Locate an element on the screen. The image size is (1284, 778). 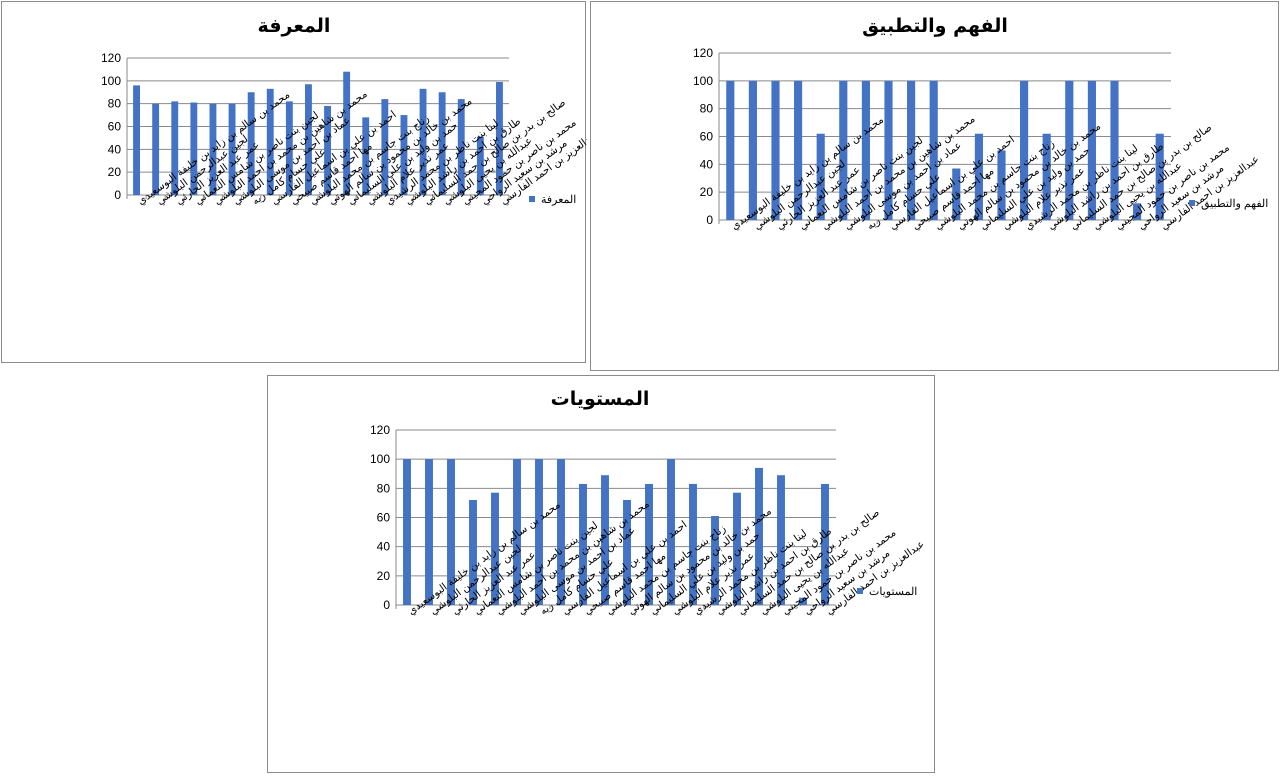
legend-label: الفهم والتطبيق is located at coordinates (1234, 204).